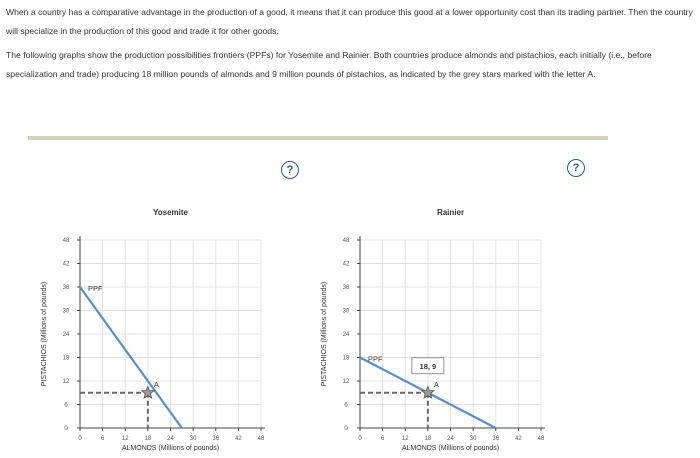 This screenshot has width=700, height=458. I want to click on section-divider, so click(318, 138).